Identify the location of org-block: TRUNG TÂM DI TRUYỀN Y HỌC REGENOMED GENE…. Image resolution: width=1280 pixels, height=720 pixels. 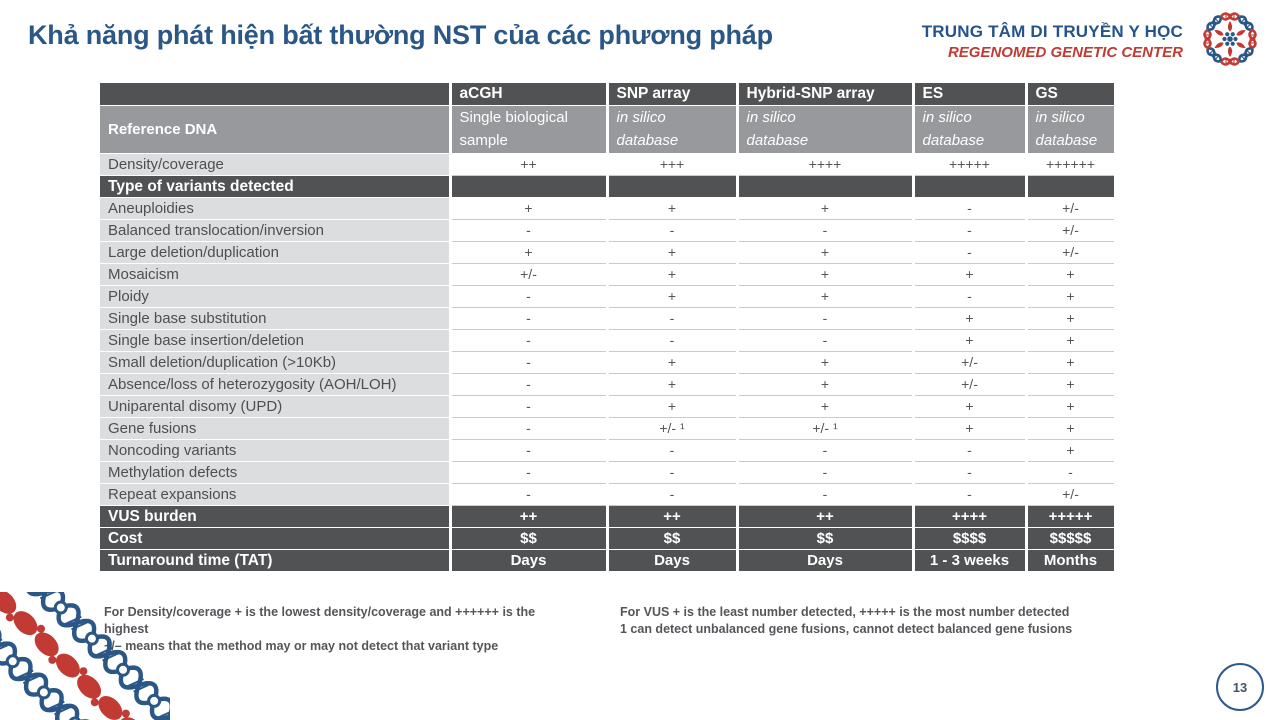
(1052, 42).